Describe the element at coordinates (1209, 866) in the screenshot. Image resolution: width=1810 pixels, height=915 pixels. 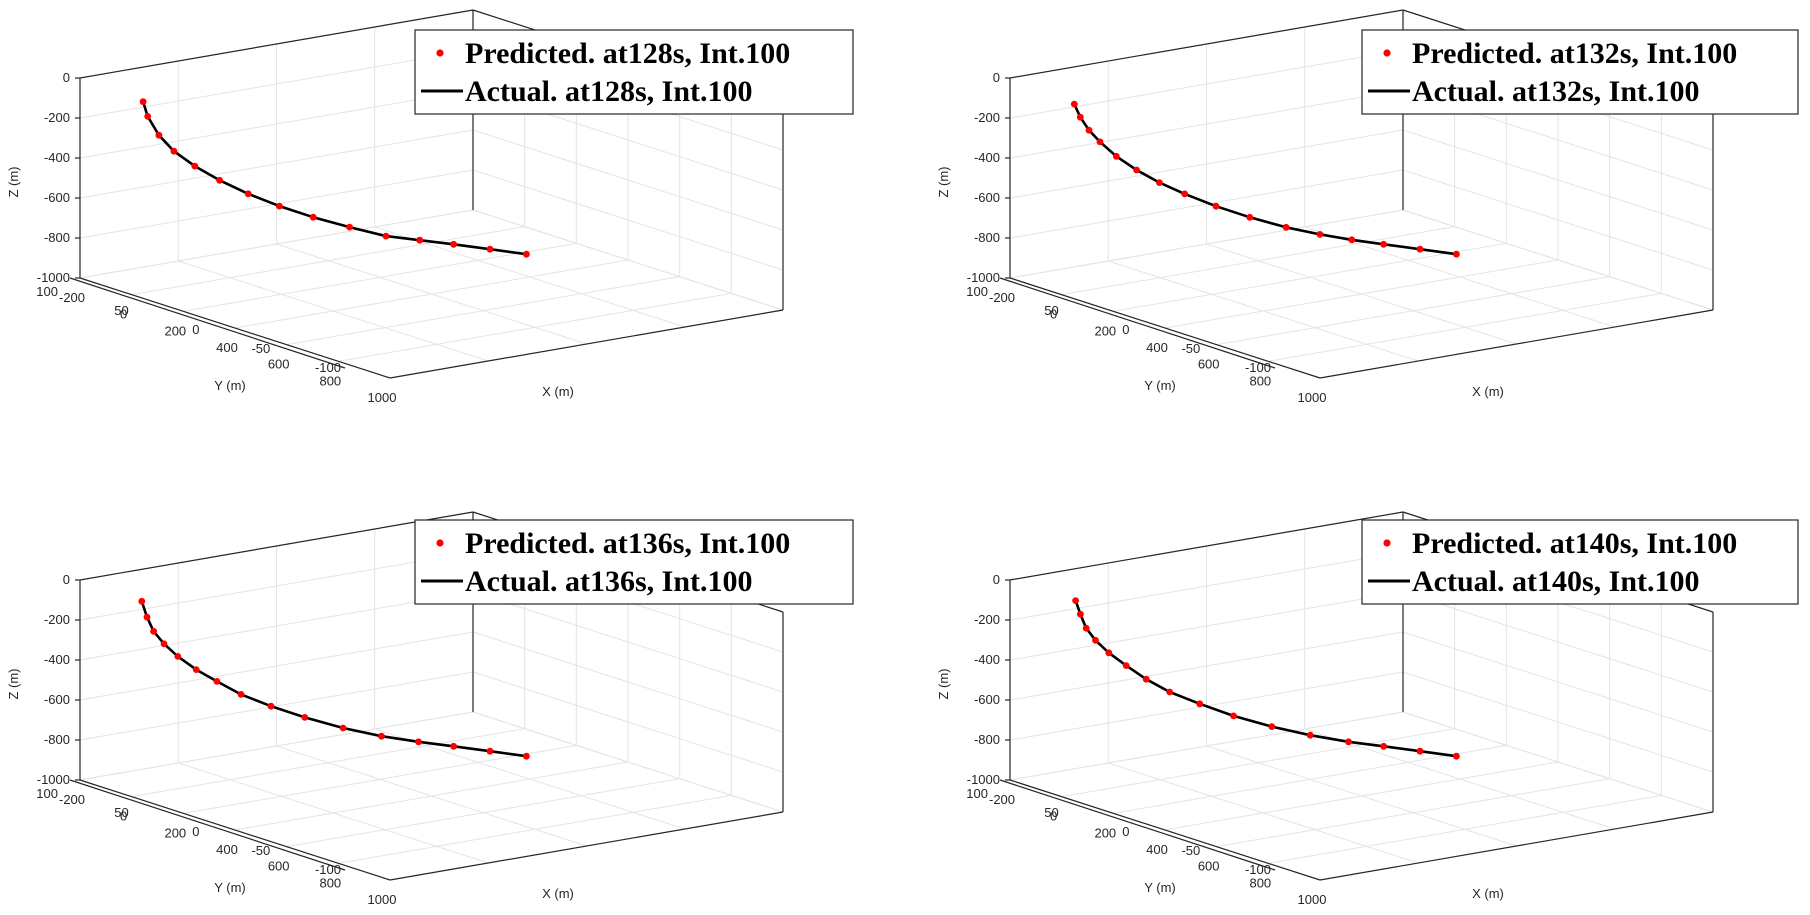
I see `x-tick-label: 600` at that location.